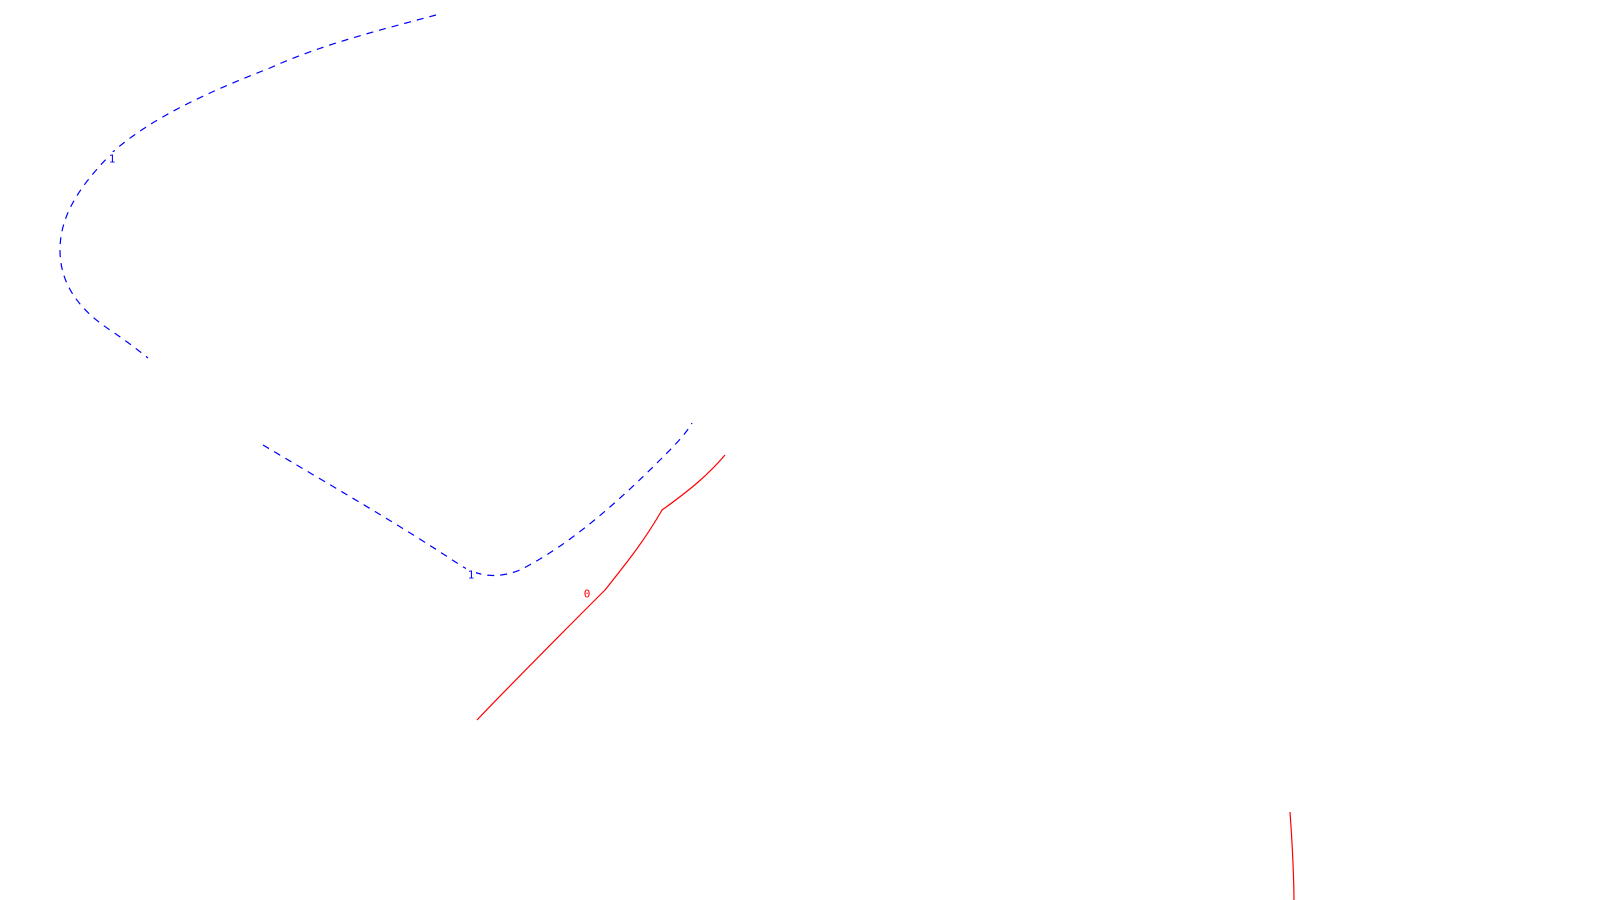  I want to click on contour-label-level-1-upper-background, so click(112, 159).